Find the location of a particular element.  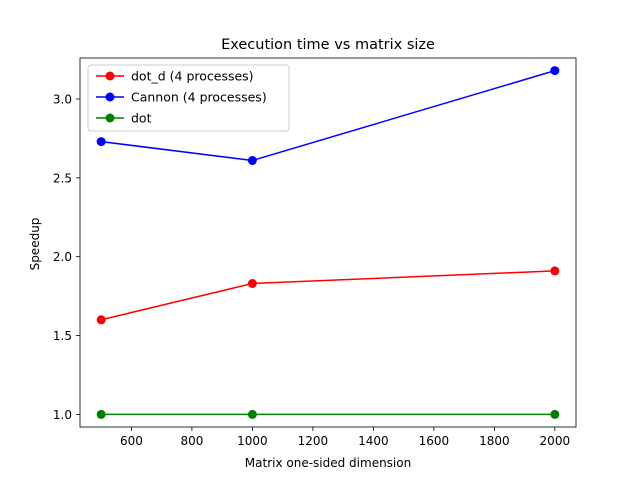

legend-label-2: dot is located at coordinates (141, 118).